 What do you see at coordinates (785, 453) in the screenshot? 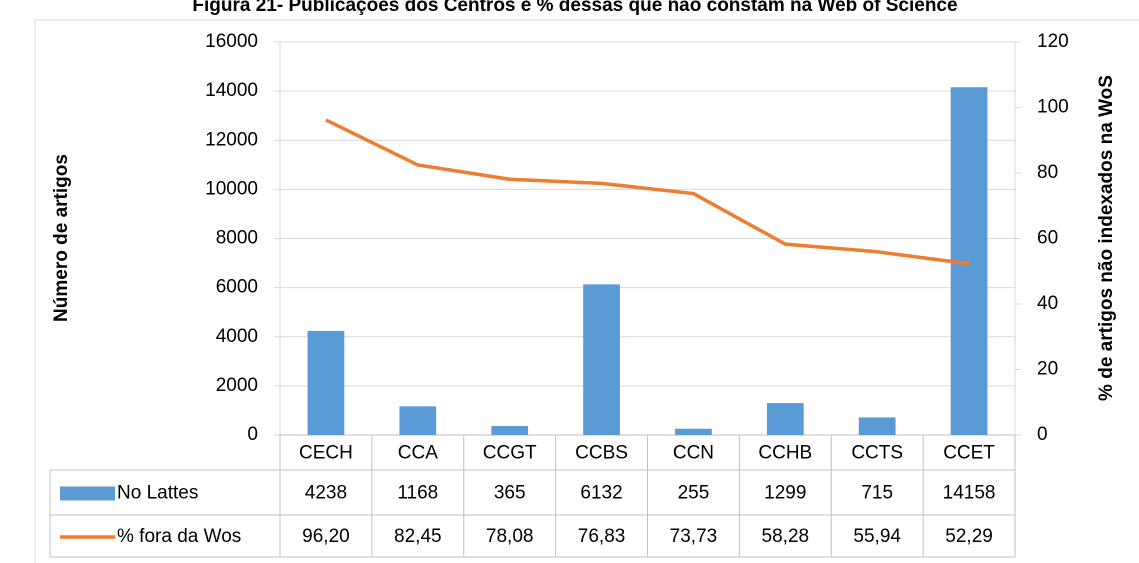
I see `x-tick-label: CCHB` at bounding box center [785, 453].